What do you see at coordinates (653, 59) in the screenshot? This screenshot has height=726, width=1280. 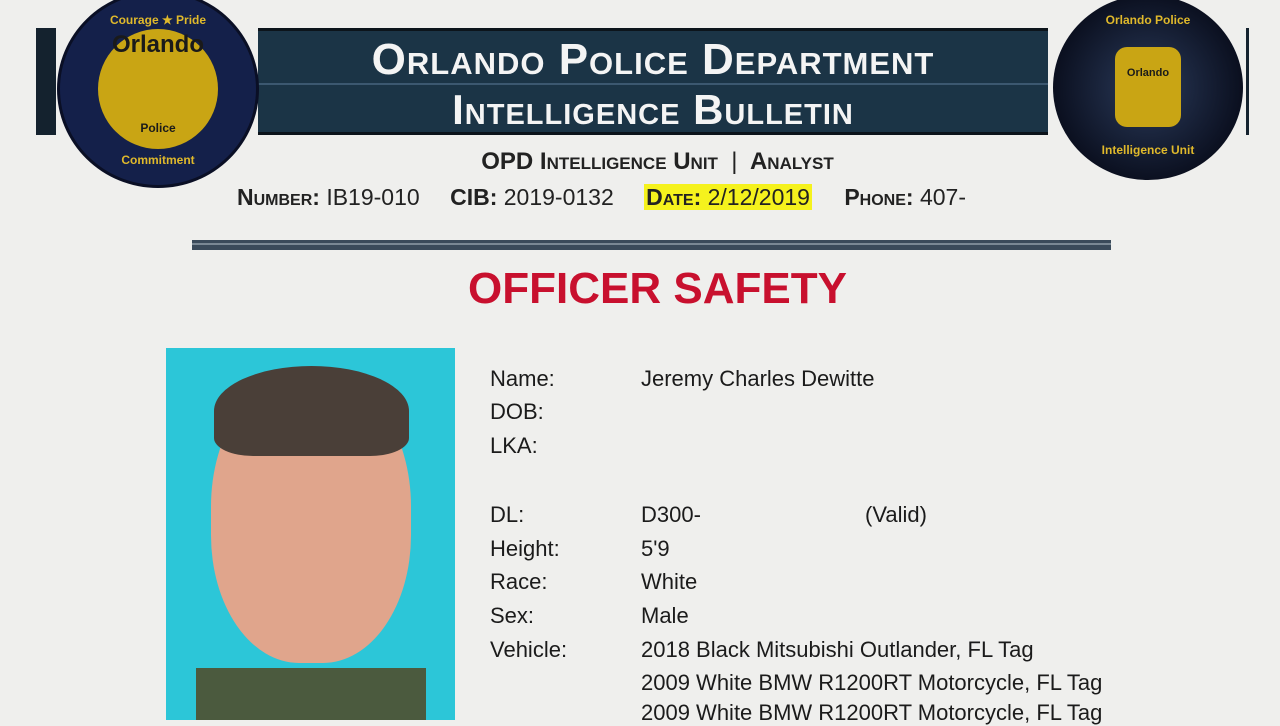 I see `department-title: Orlando Police Department` at bounding box center [653, 59].